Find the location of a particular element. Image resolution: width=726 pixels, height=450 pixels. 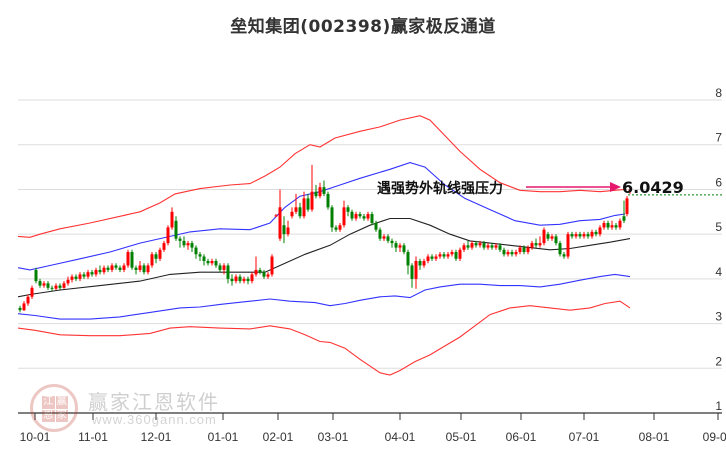

y-tick-label: 1 is located at coordinates (718, 406).